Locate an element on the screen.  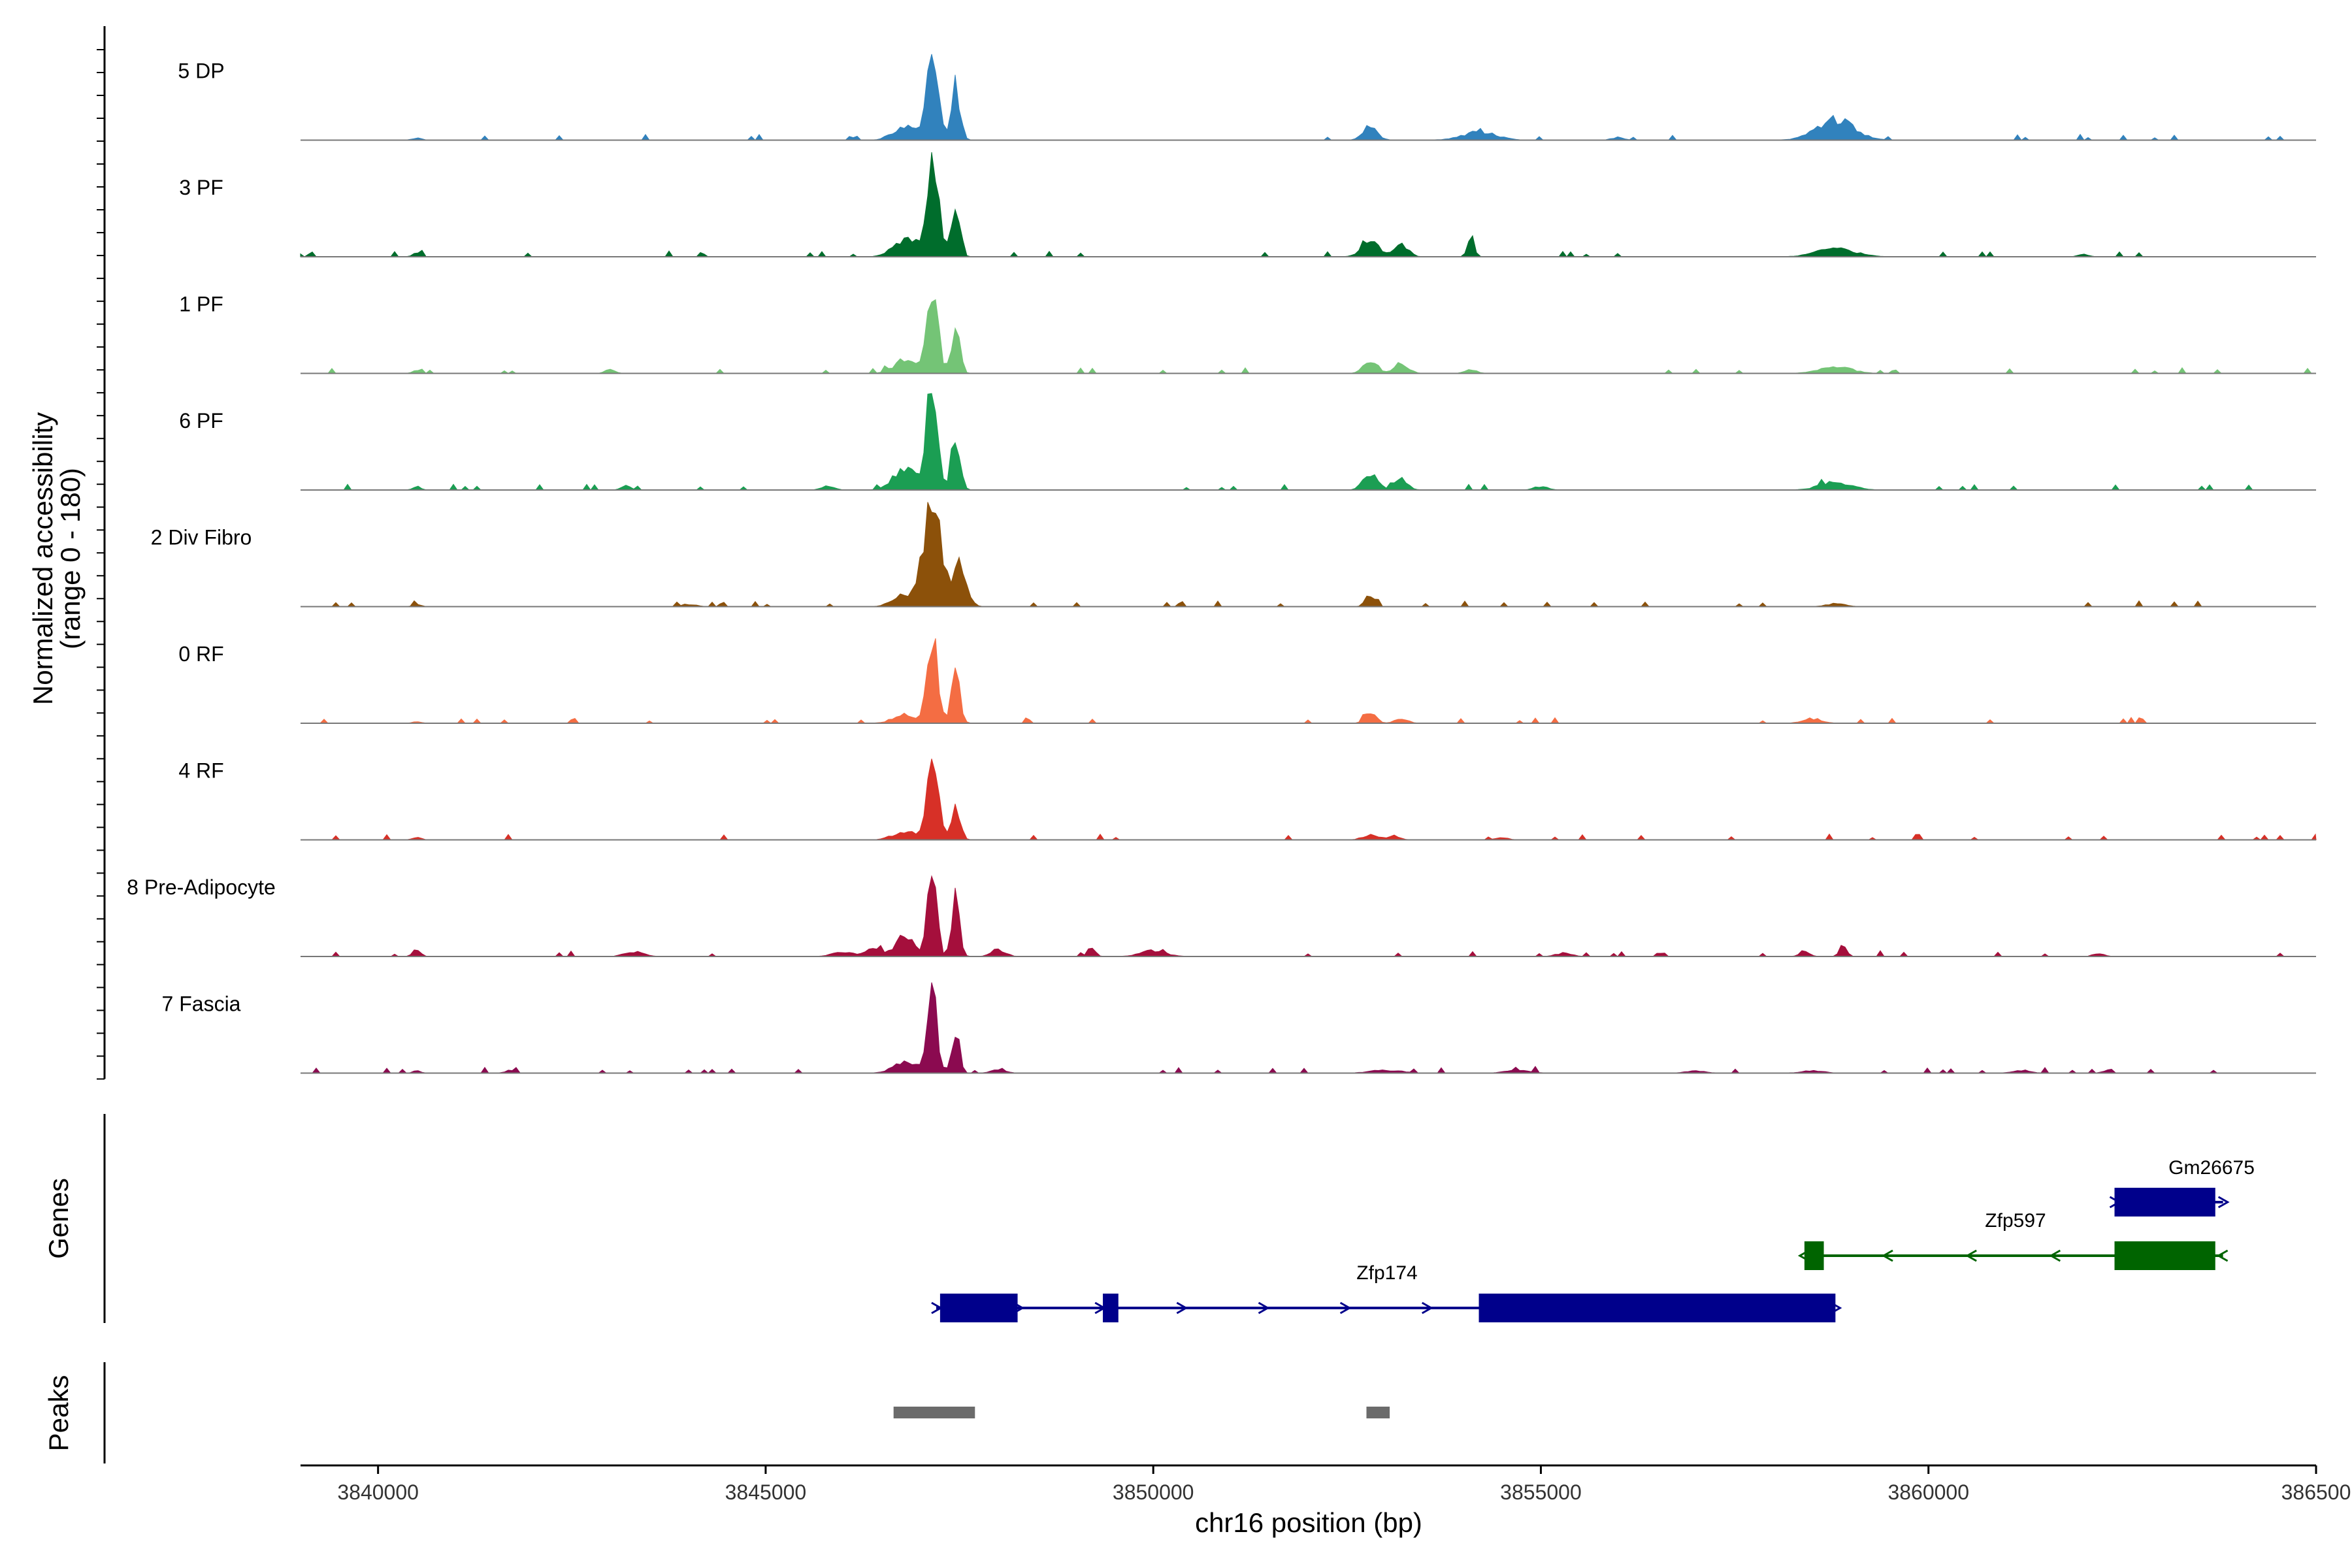
track-label-7: 8 Pre-Adipocyte is located at coordinates (201, 887).